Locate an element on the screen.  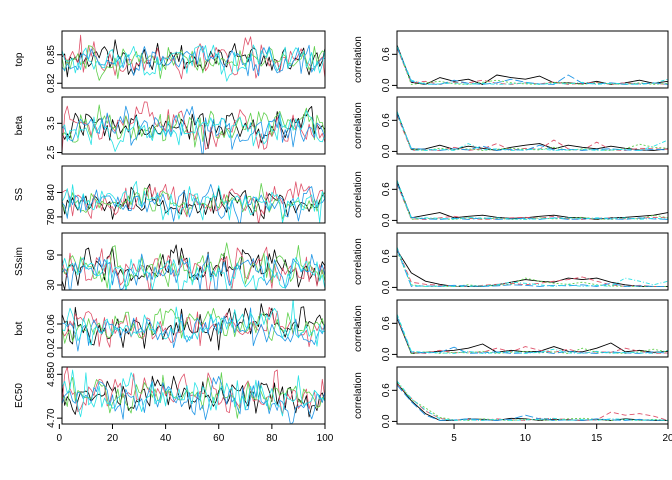
acf-panel-EC50: 0.0 0.6 correlation 5 10 15 20 is located at coordinates (512, 405).